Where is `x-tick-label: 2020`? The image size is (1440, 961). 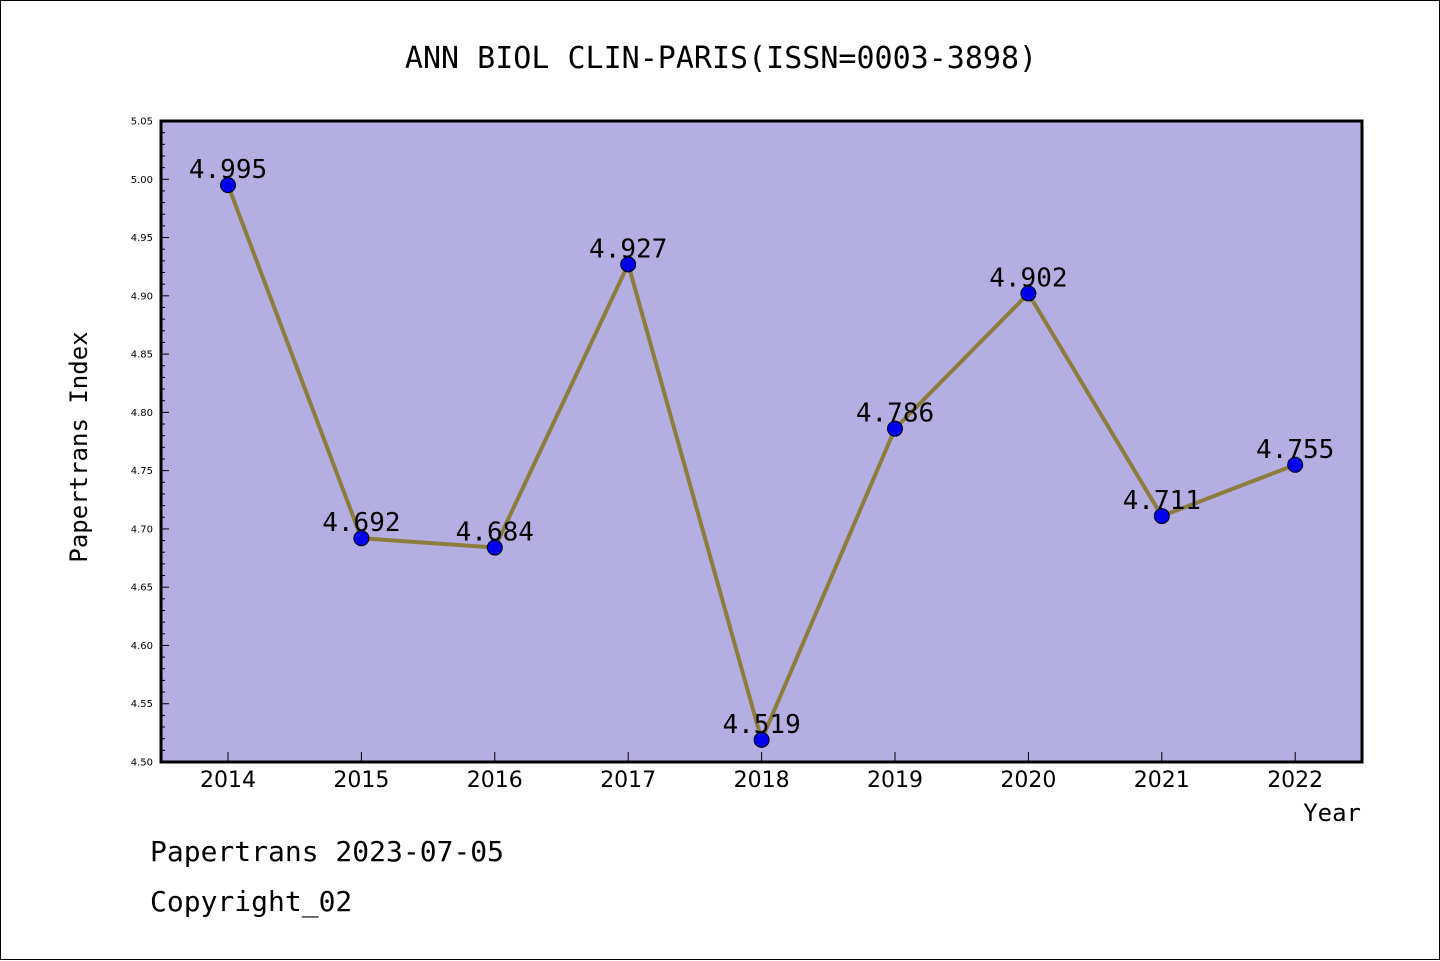
x-tick-label: 2020 is located at coordinates (1028, 780).